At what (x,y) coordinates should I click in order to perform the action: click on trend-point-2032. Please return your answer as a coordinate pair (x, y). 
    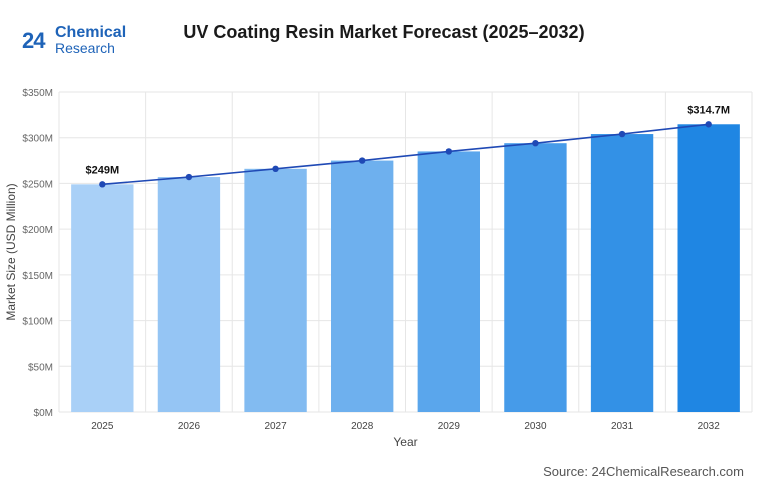
    Looking at the image, I should click on (708, 124).